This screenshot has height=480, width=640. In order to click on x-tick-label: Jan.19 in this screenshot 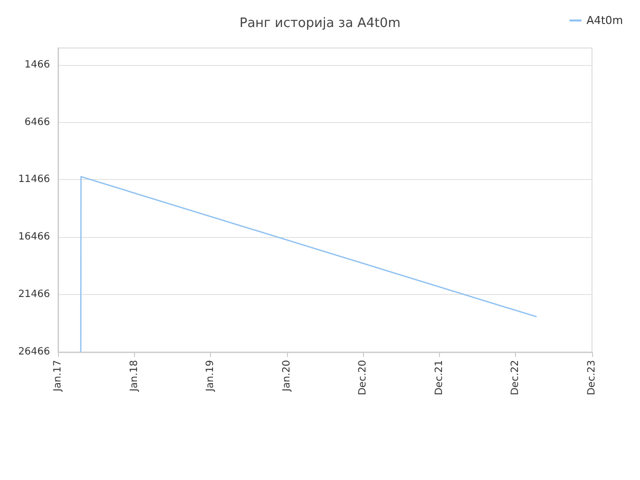, I will do `click(210, 376)`.